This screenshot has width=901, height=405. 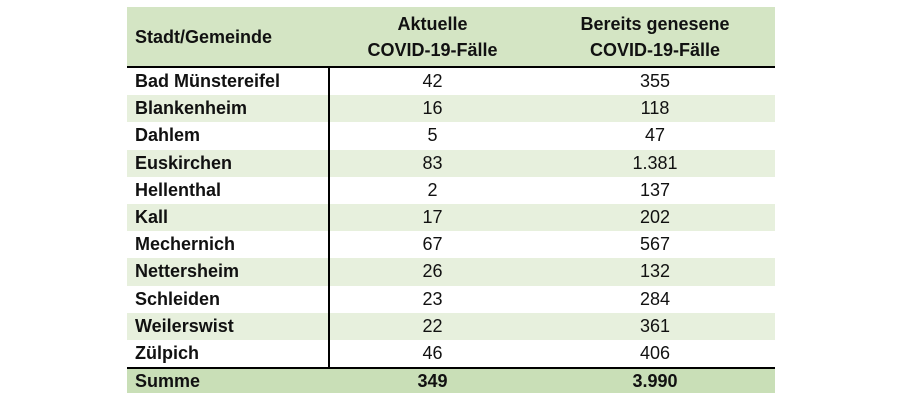 I want to click on header-recovered-cases: Bereits genesene COVID-19-Fälle, so click(x=655, y=36).